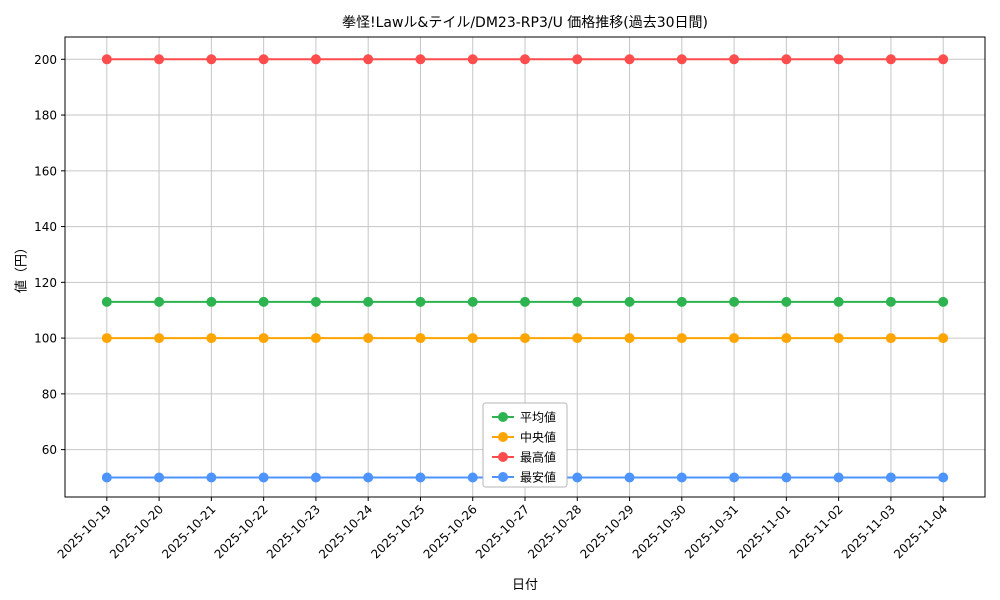  I want to click on x-axis-label: 日付, so click(524, 585).